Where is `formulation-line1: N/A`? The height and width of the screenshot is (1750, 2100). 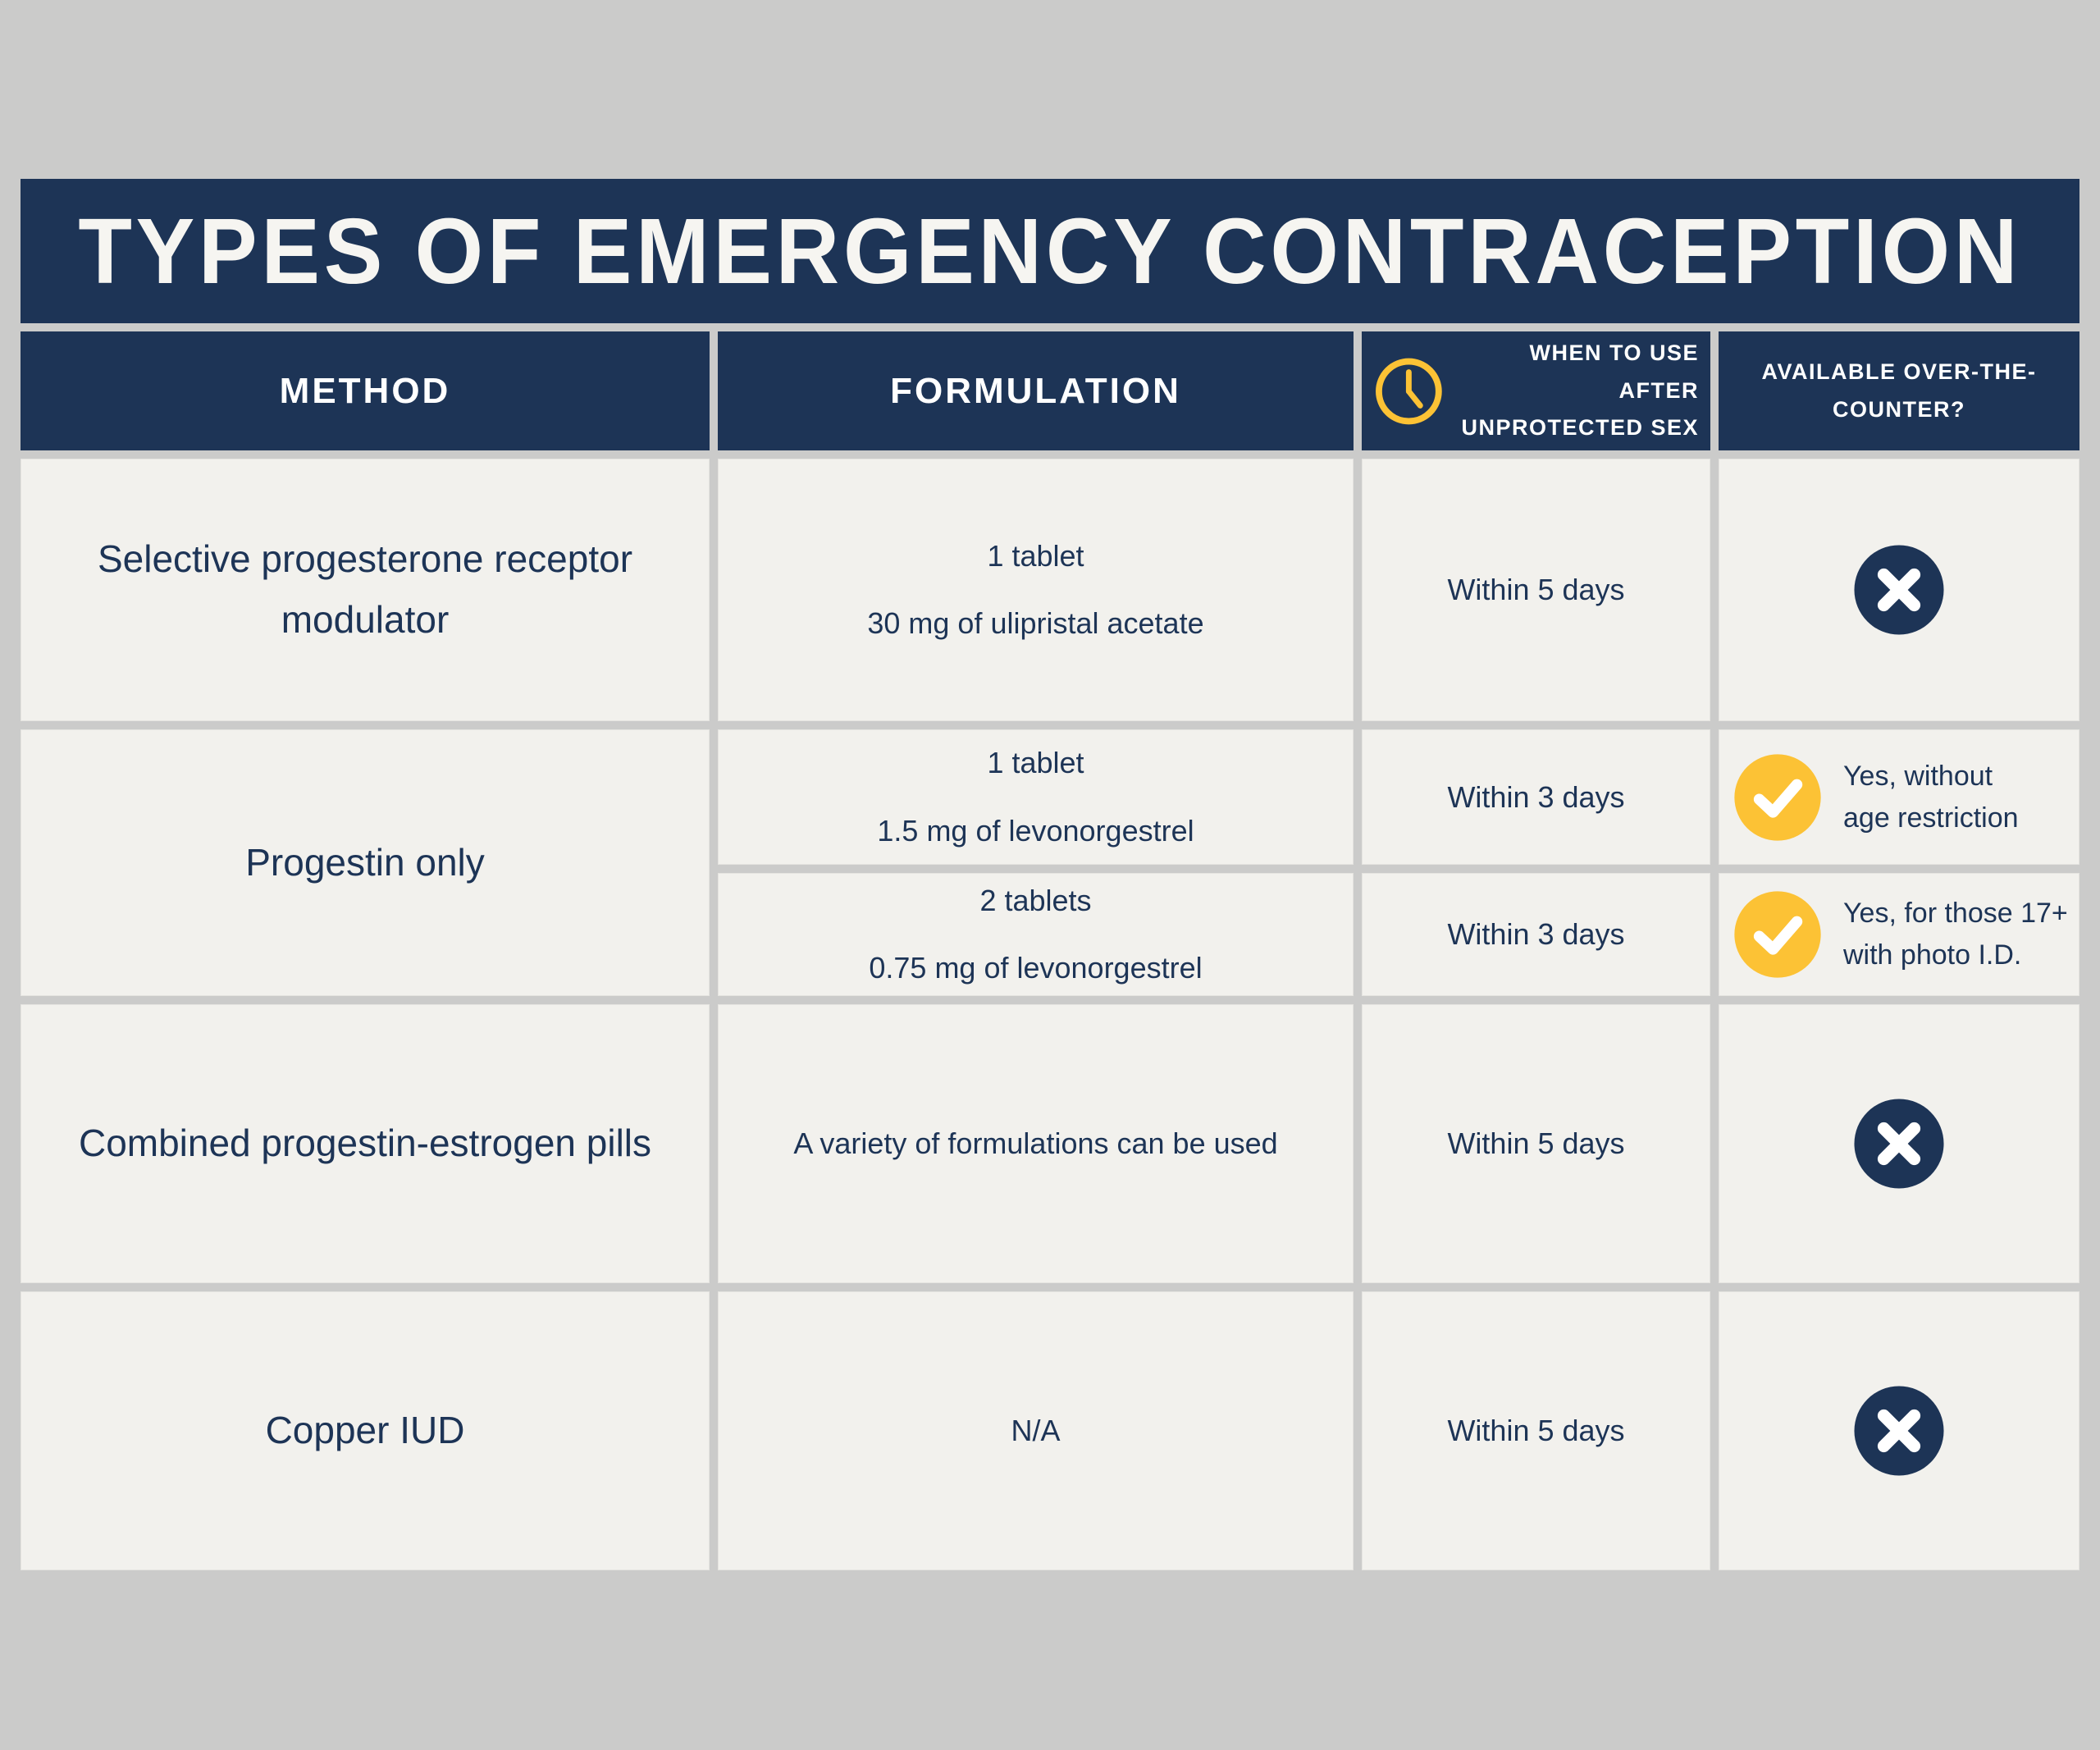 formulation-line1: N/A is located at coordinates (1036, 1430).